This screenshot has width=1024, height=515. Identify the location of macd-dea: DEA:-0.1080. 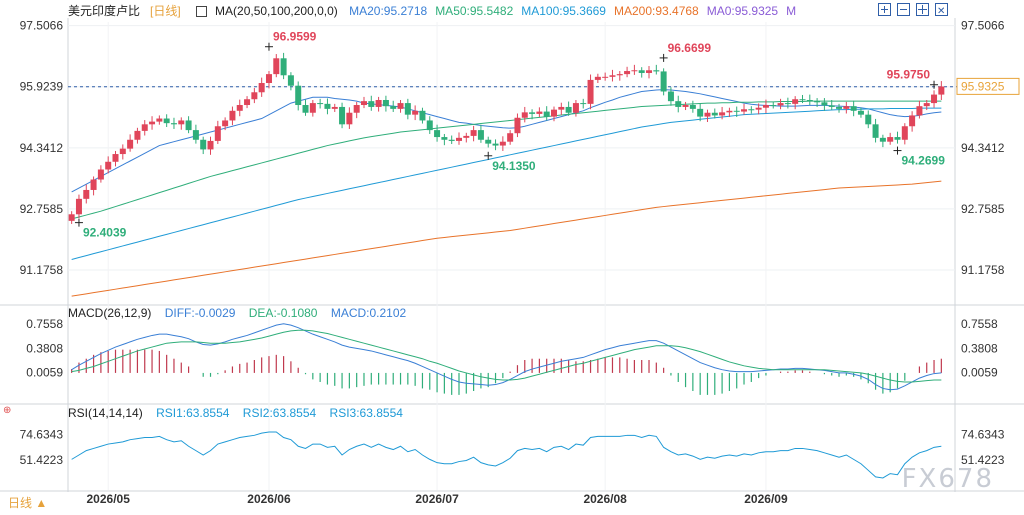
(283, 313).